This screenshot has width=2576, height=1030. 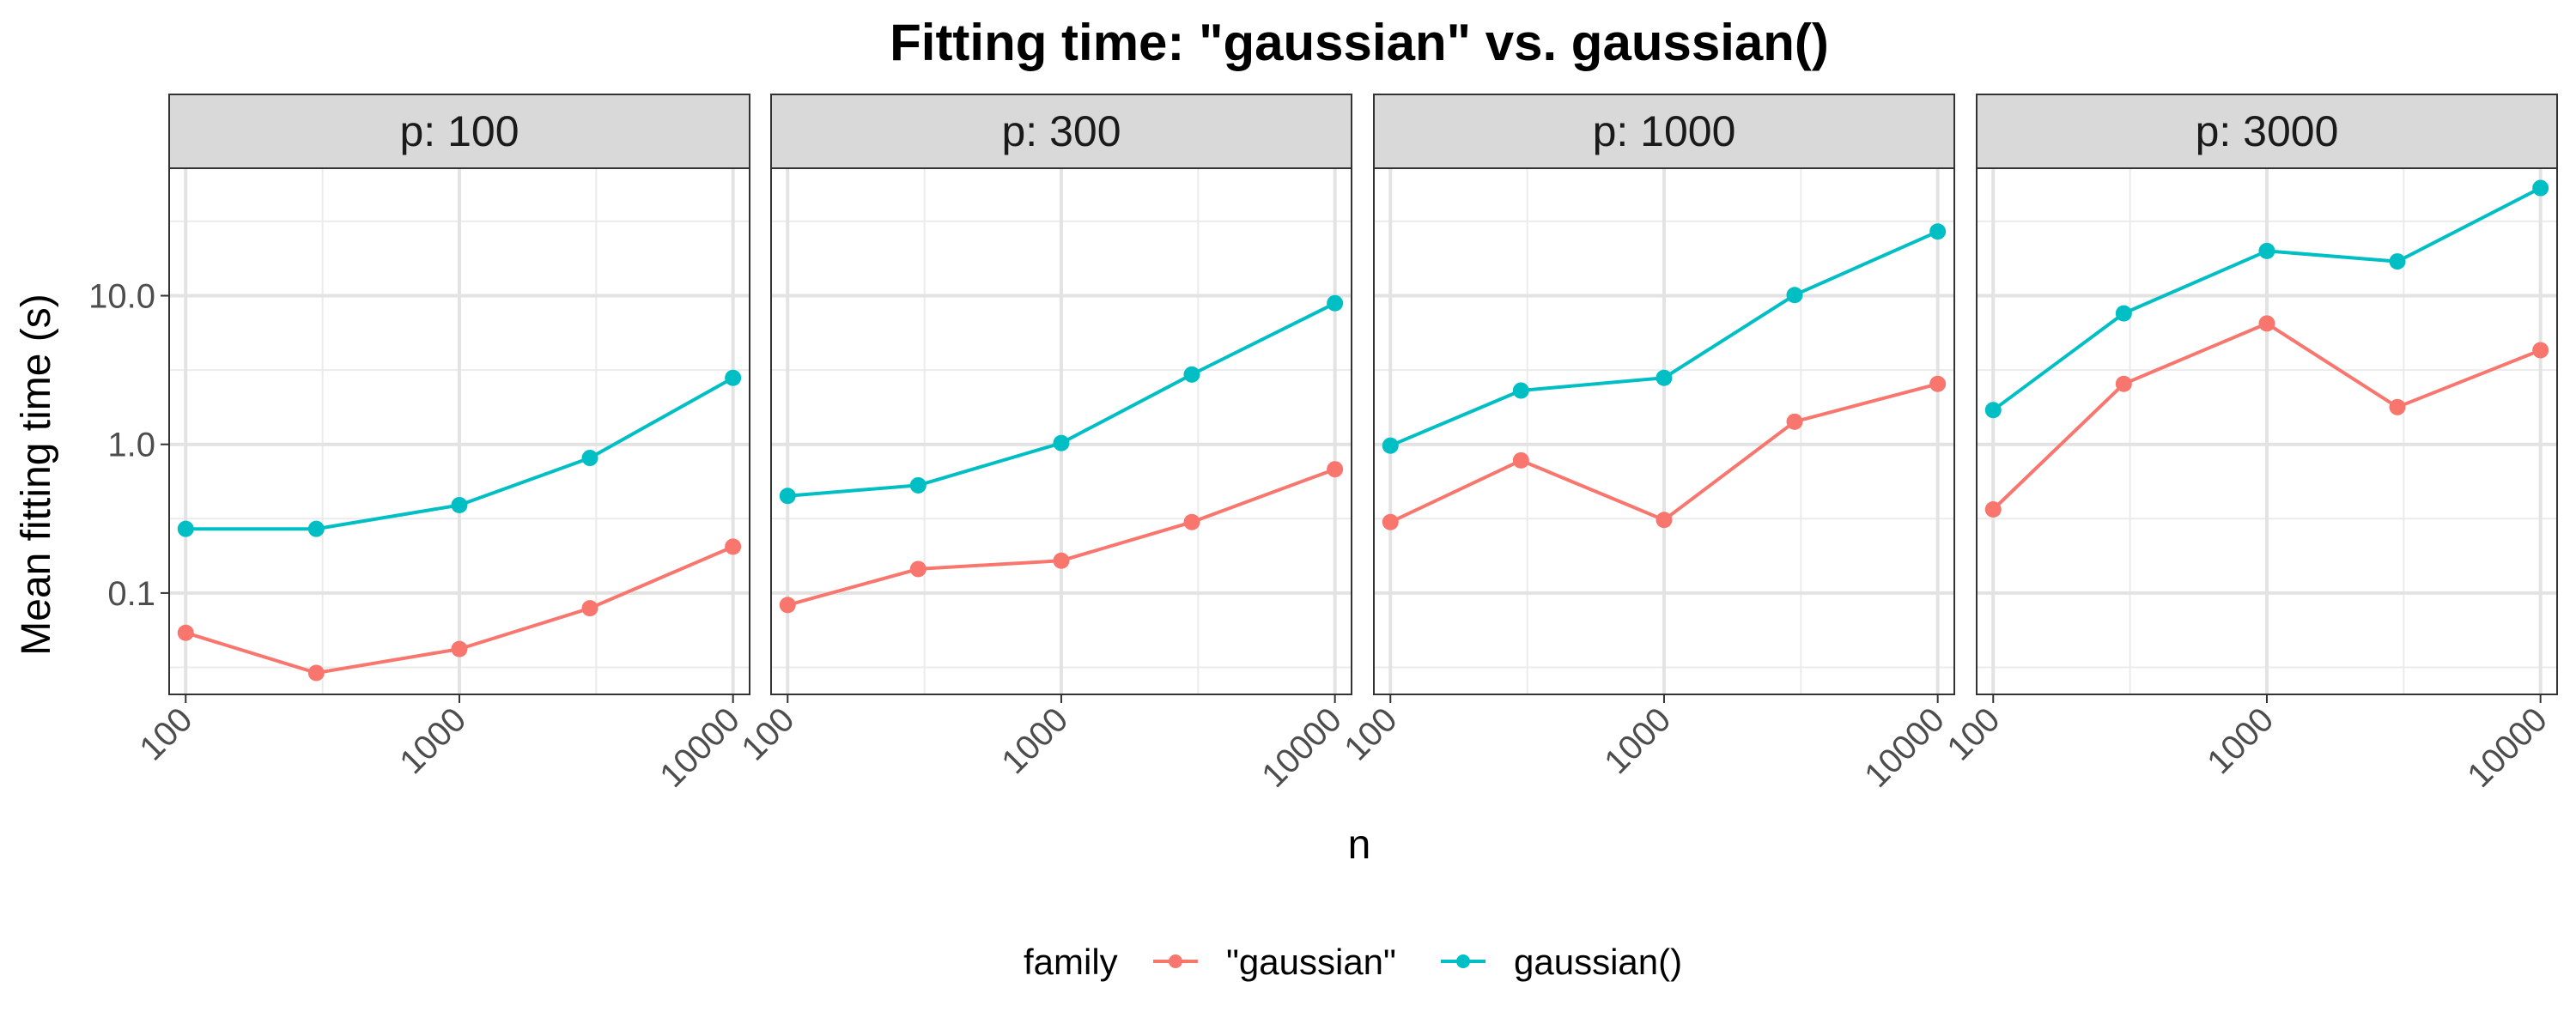 I want to click on legend-title: family, so click(x=1071, y=962).